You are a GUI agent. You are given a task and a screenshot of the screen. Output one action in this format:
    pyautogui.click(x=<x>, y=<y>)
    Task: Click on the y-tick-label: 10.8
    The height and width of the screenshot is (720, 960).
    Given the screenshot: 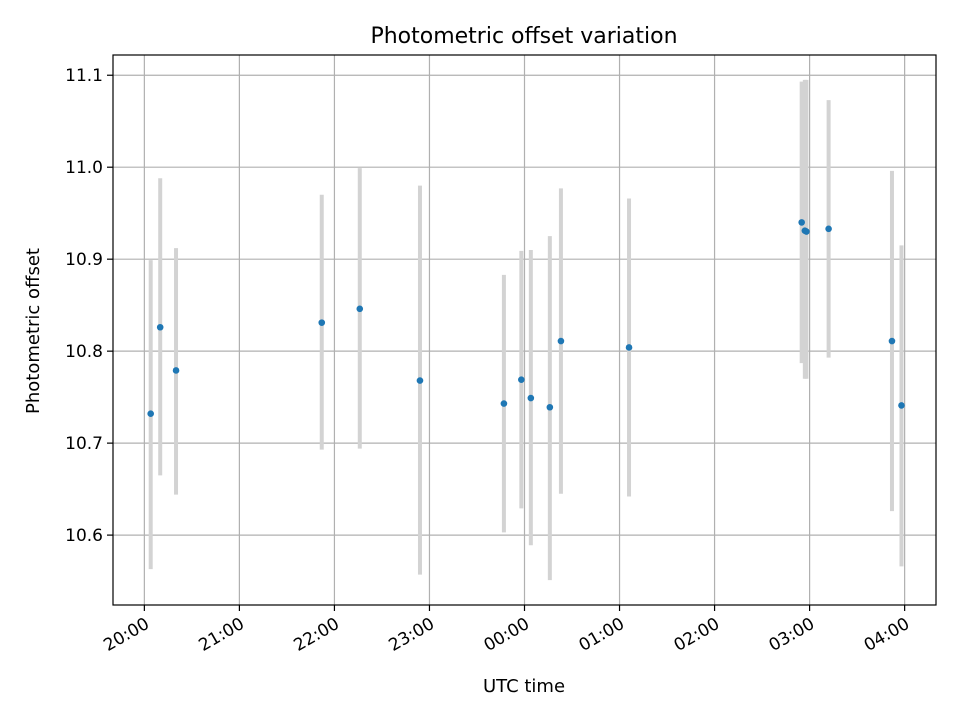 What is the action you would take?
    pyautogui.click(x=84, y=352)
    